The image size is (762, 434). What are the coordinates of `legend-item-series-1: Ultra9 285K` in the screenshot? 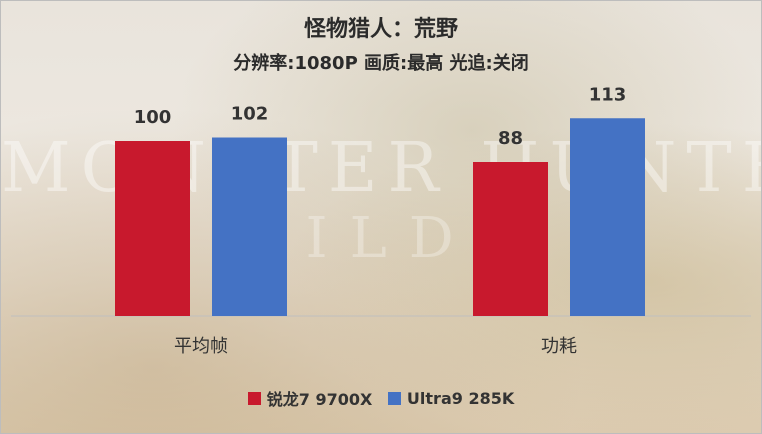 It's located at (451, 398).